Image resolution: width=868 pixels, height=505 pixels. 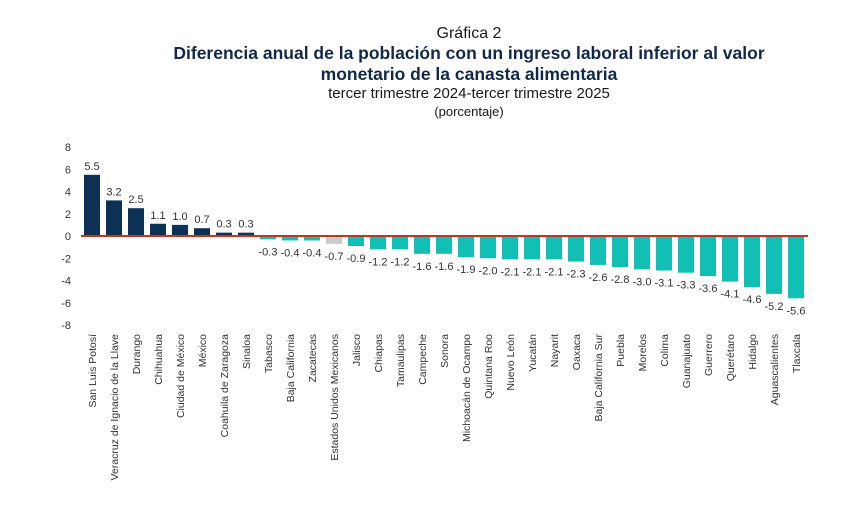 I want to click on y-axis: 8 6 4 2 0 -2 -4 -6 -8, so click(x=66, y=237).